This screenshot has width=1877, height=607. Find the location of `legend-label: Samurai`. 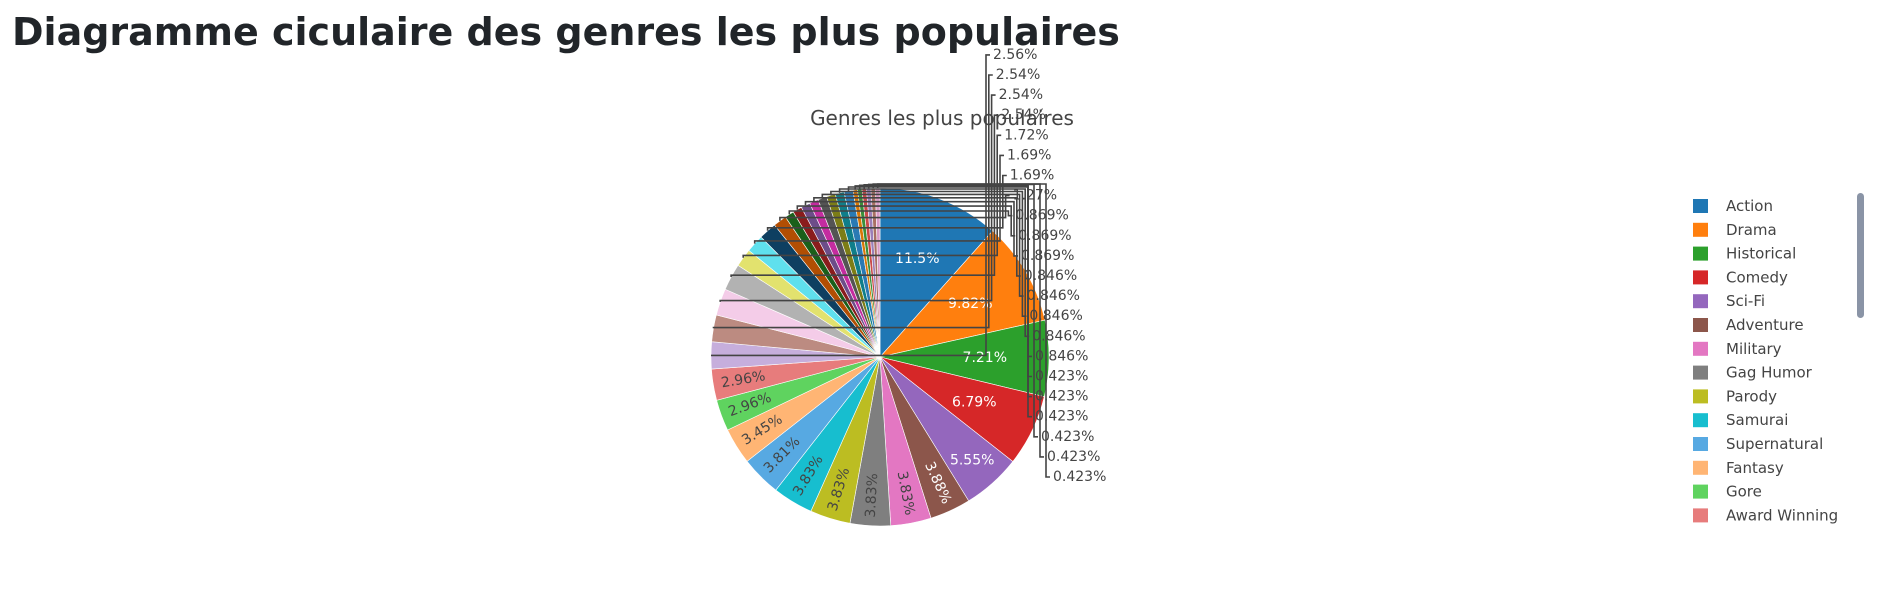

legend-label: Samurai is located at coordinates (1757, 420).